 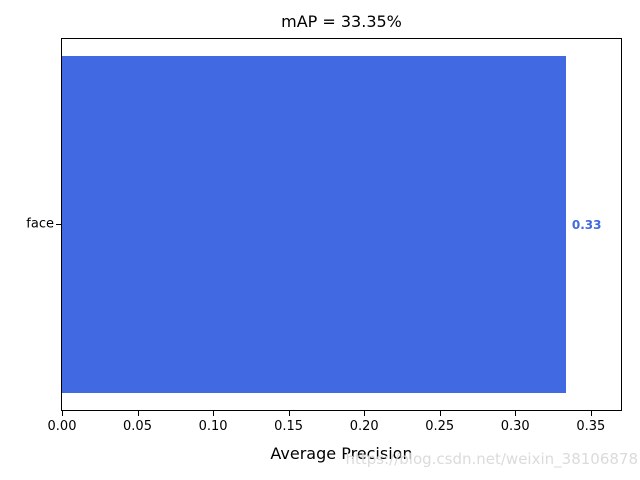 What do you see at coordinates (62, 426) in the screenshot?
I see `x-tick-label: 0.00` at bounding box center [62, 426].